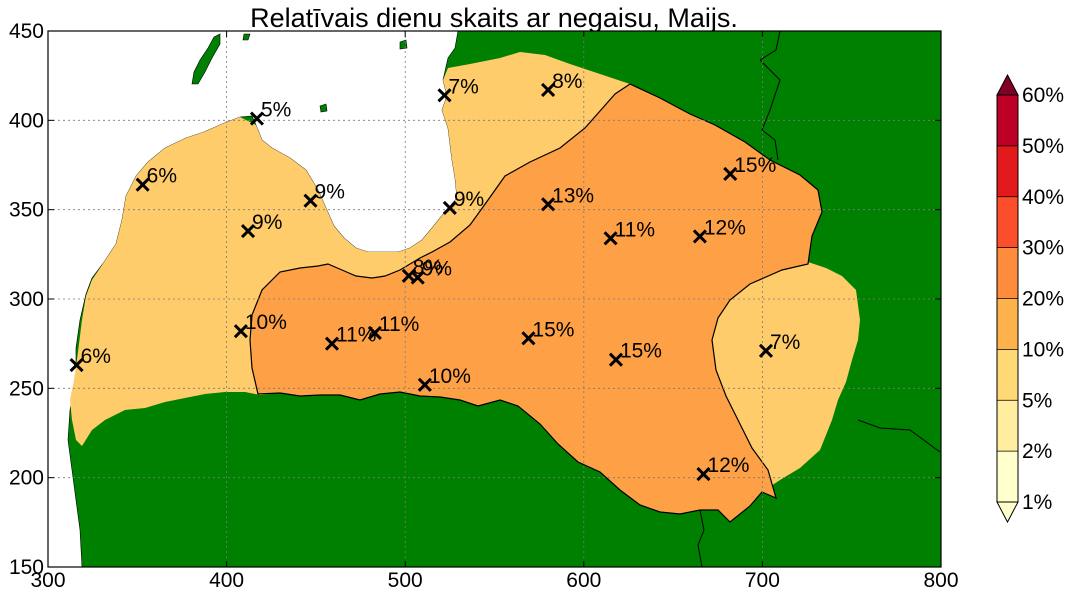 The height and width of the screenshot is (603, 1072). What do you see at coordinates (26, 210) in the screenshot?
I see `y-tick-label: 350` at bounding box center [26, 210].